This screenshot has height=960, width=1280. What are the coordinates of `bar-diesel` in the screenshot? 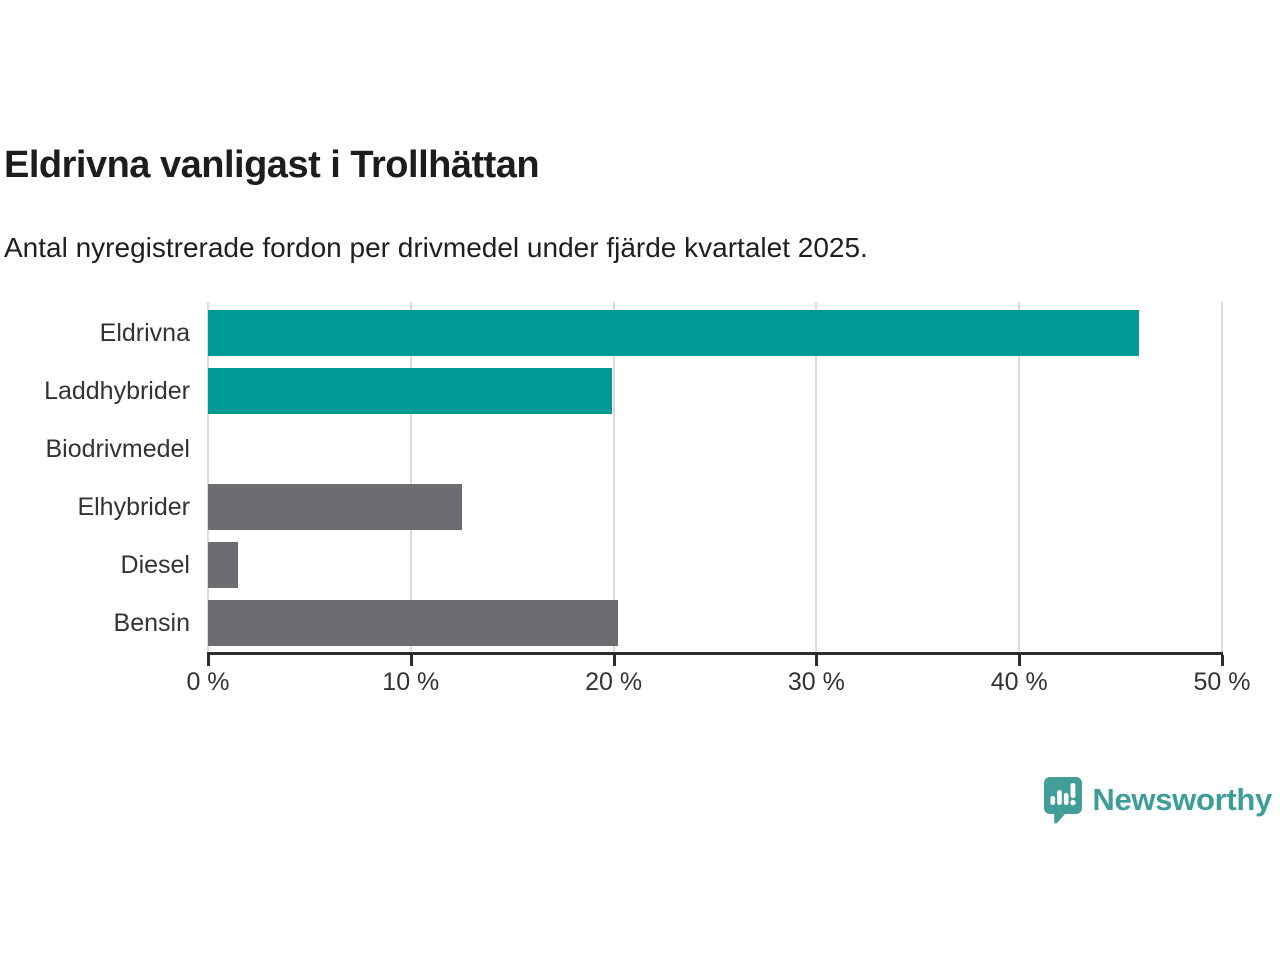 It's located at (223, 565).